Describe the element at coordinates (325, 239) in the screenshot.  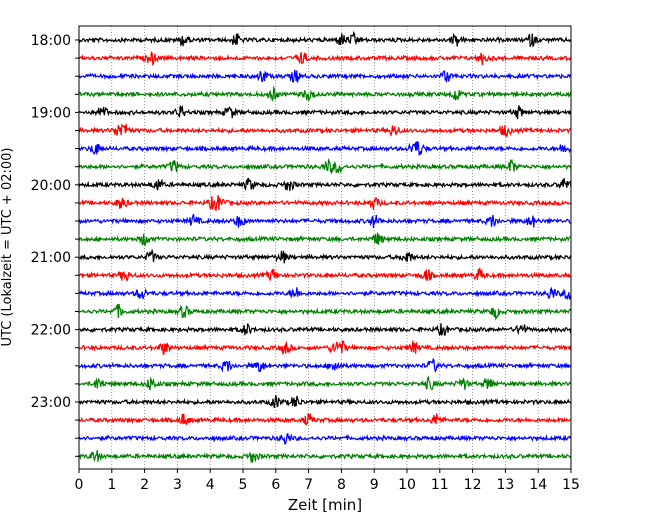
I see `trace-2045` at that location.